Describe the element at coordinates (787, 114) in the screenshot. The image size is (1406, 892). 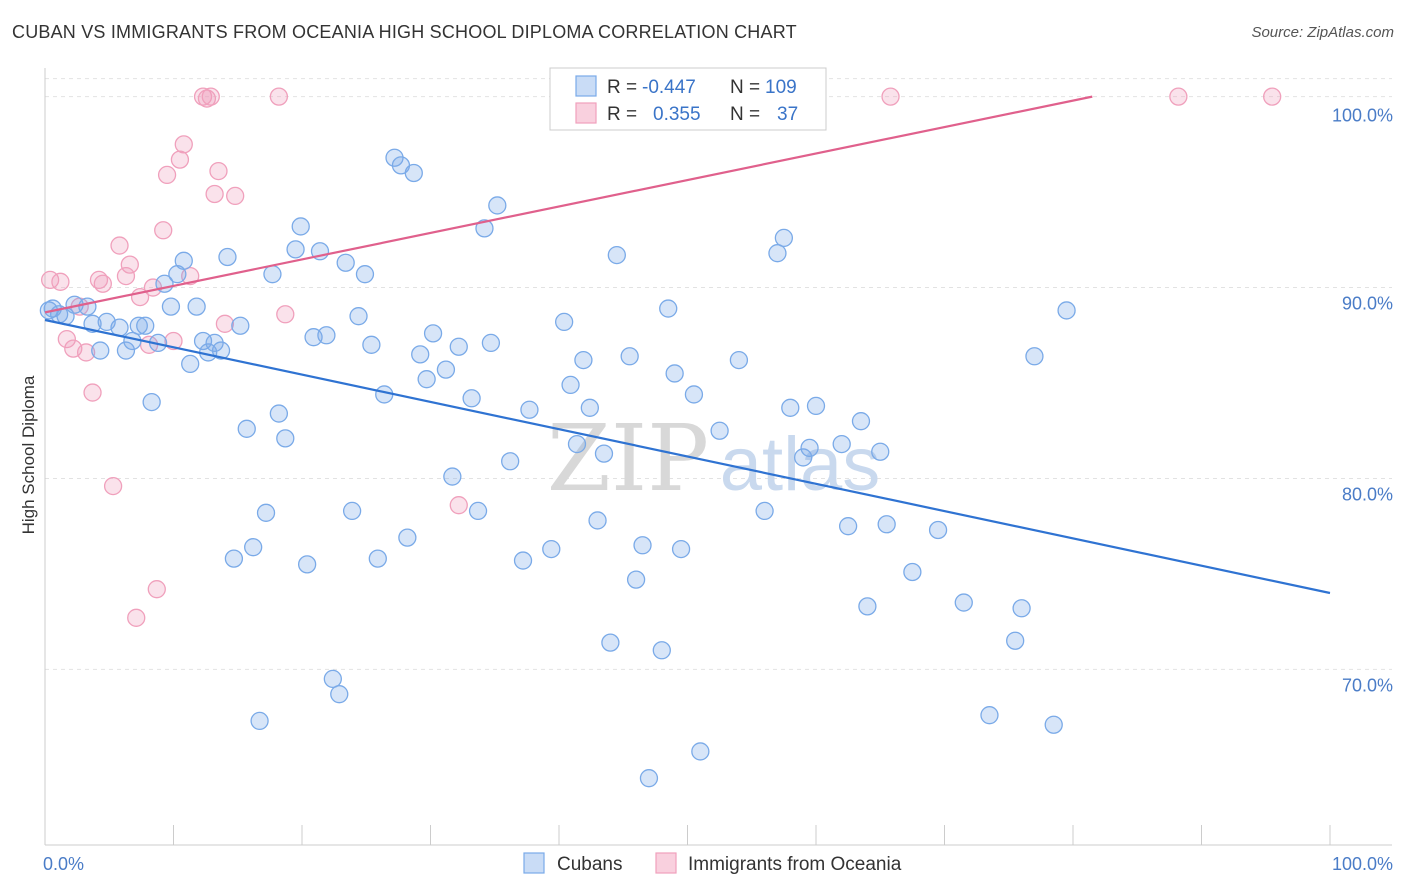
I see `legend-n-value-oceania: 37` at that location.